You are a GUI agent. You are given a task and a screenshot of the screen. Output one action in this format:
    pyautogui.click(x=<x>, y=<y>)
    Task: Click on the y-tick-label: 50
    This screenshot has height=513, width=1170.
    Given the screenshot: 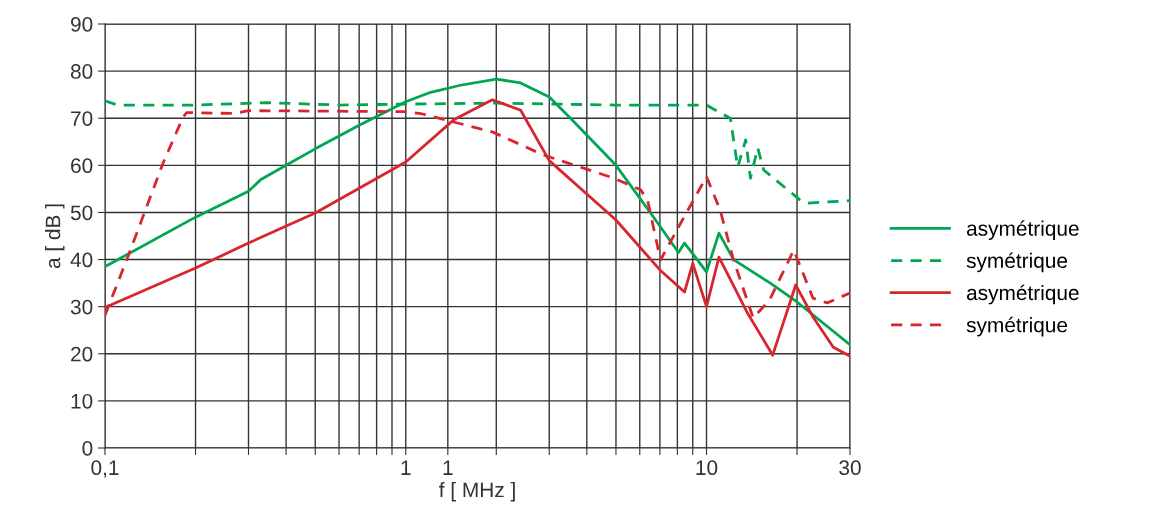 What is the action you would take?
    pyautogui.click(x=81, y=213)
    